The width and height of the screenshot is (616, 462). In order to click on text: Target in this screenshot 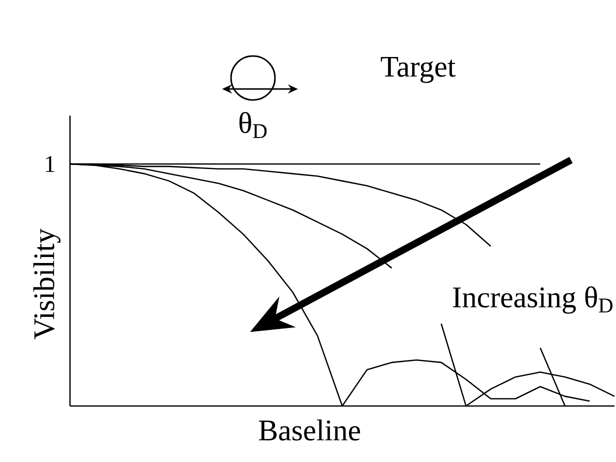, I will do `click(418, 70)`.